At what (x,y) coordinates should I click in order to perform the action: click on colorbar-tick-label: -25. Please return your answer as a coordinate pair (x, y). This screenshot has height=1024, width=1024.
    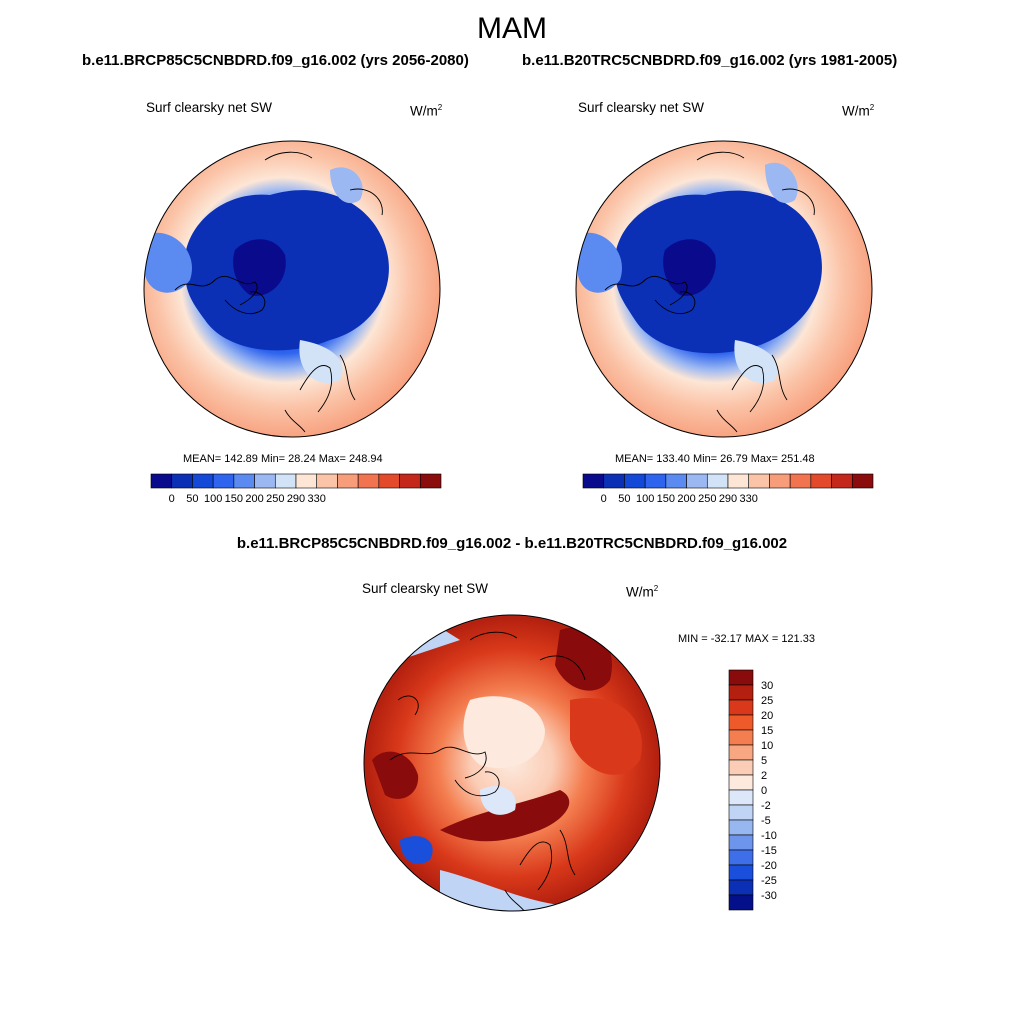
    Looking at the image, I should click on (769, 881).